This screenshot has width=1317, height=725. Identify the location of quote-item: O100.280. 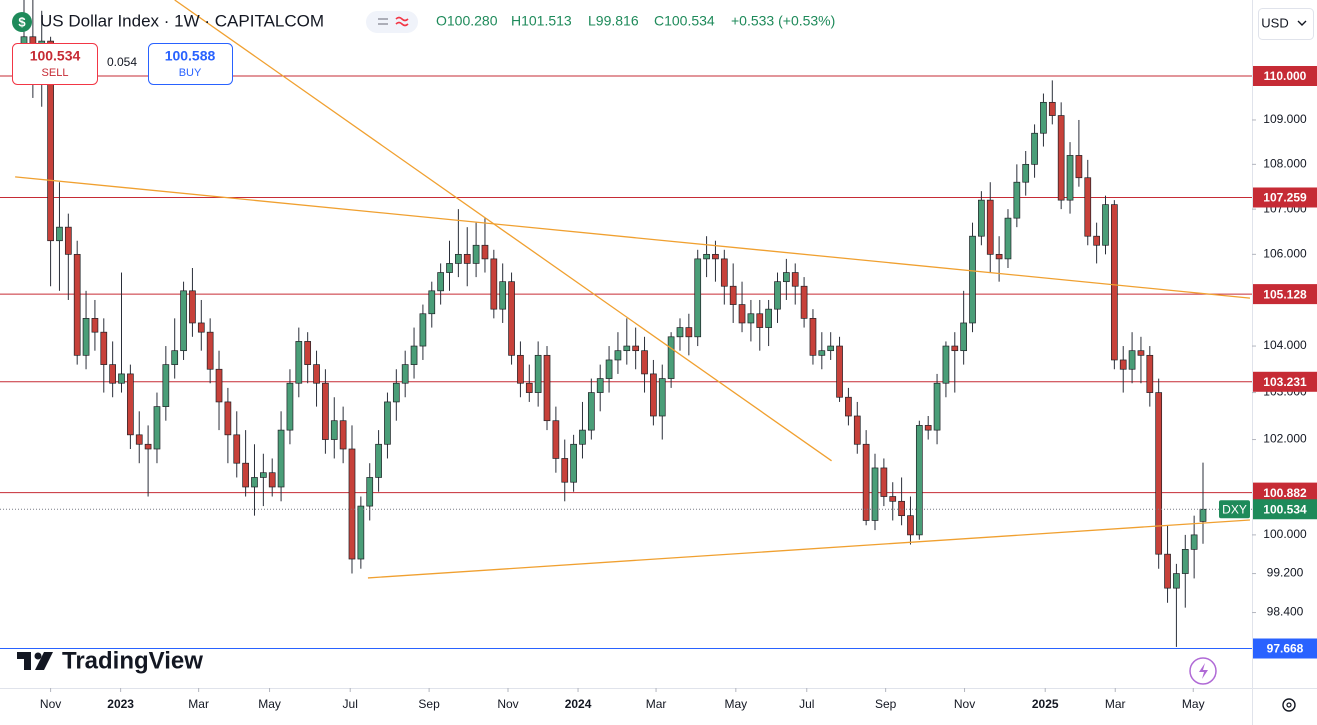
(467, 21).